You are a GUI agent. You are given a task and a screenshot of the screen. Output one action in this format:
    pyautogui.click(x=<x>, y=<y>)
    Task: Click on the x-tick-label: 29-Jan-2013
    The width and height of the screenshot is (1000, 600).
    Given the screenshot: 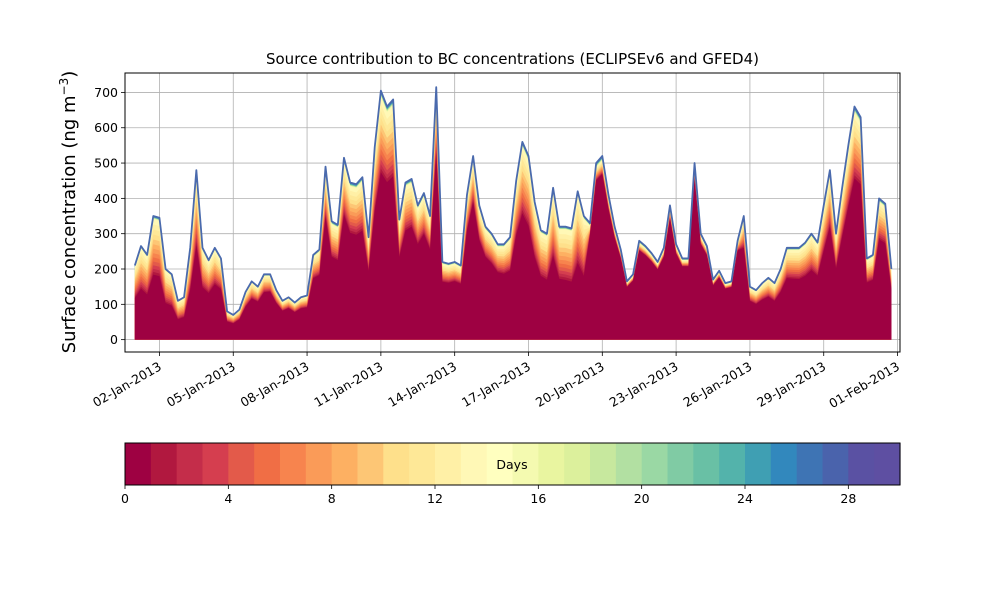 What is the action you would take?
    pyautogui.click(x=791, y=384)
    